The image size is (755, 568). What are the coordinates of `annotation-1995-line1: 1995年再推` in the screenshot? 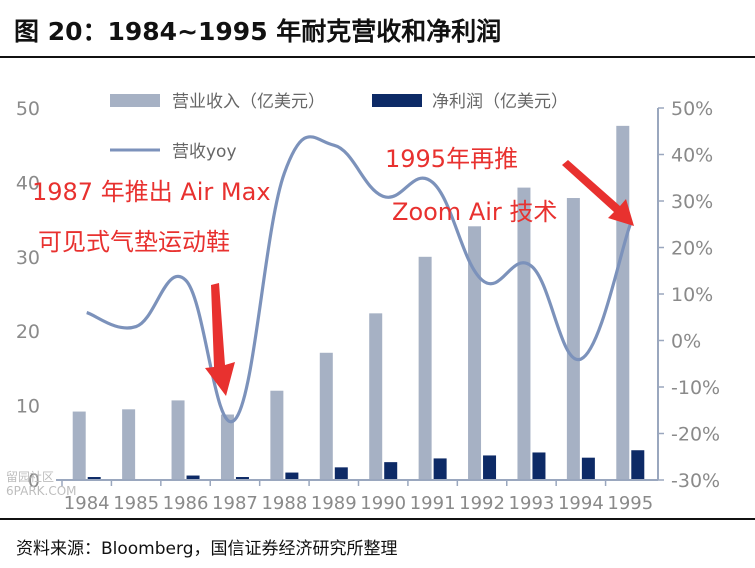 It's located at (451, 159).